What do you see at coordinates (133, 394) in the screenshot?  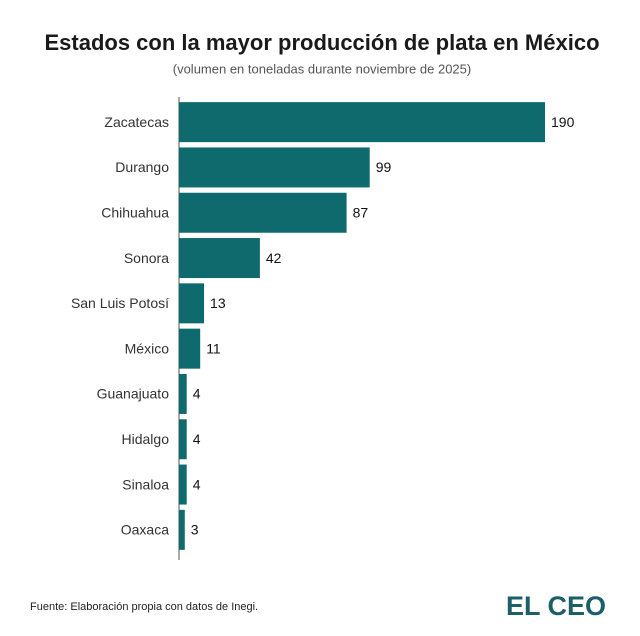 I see `y-tick-label: Guanajuato` at bounding box center [133, 394].